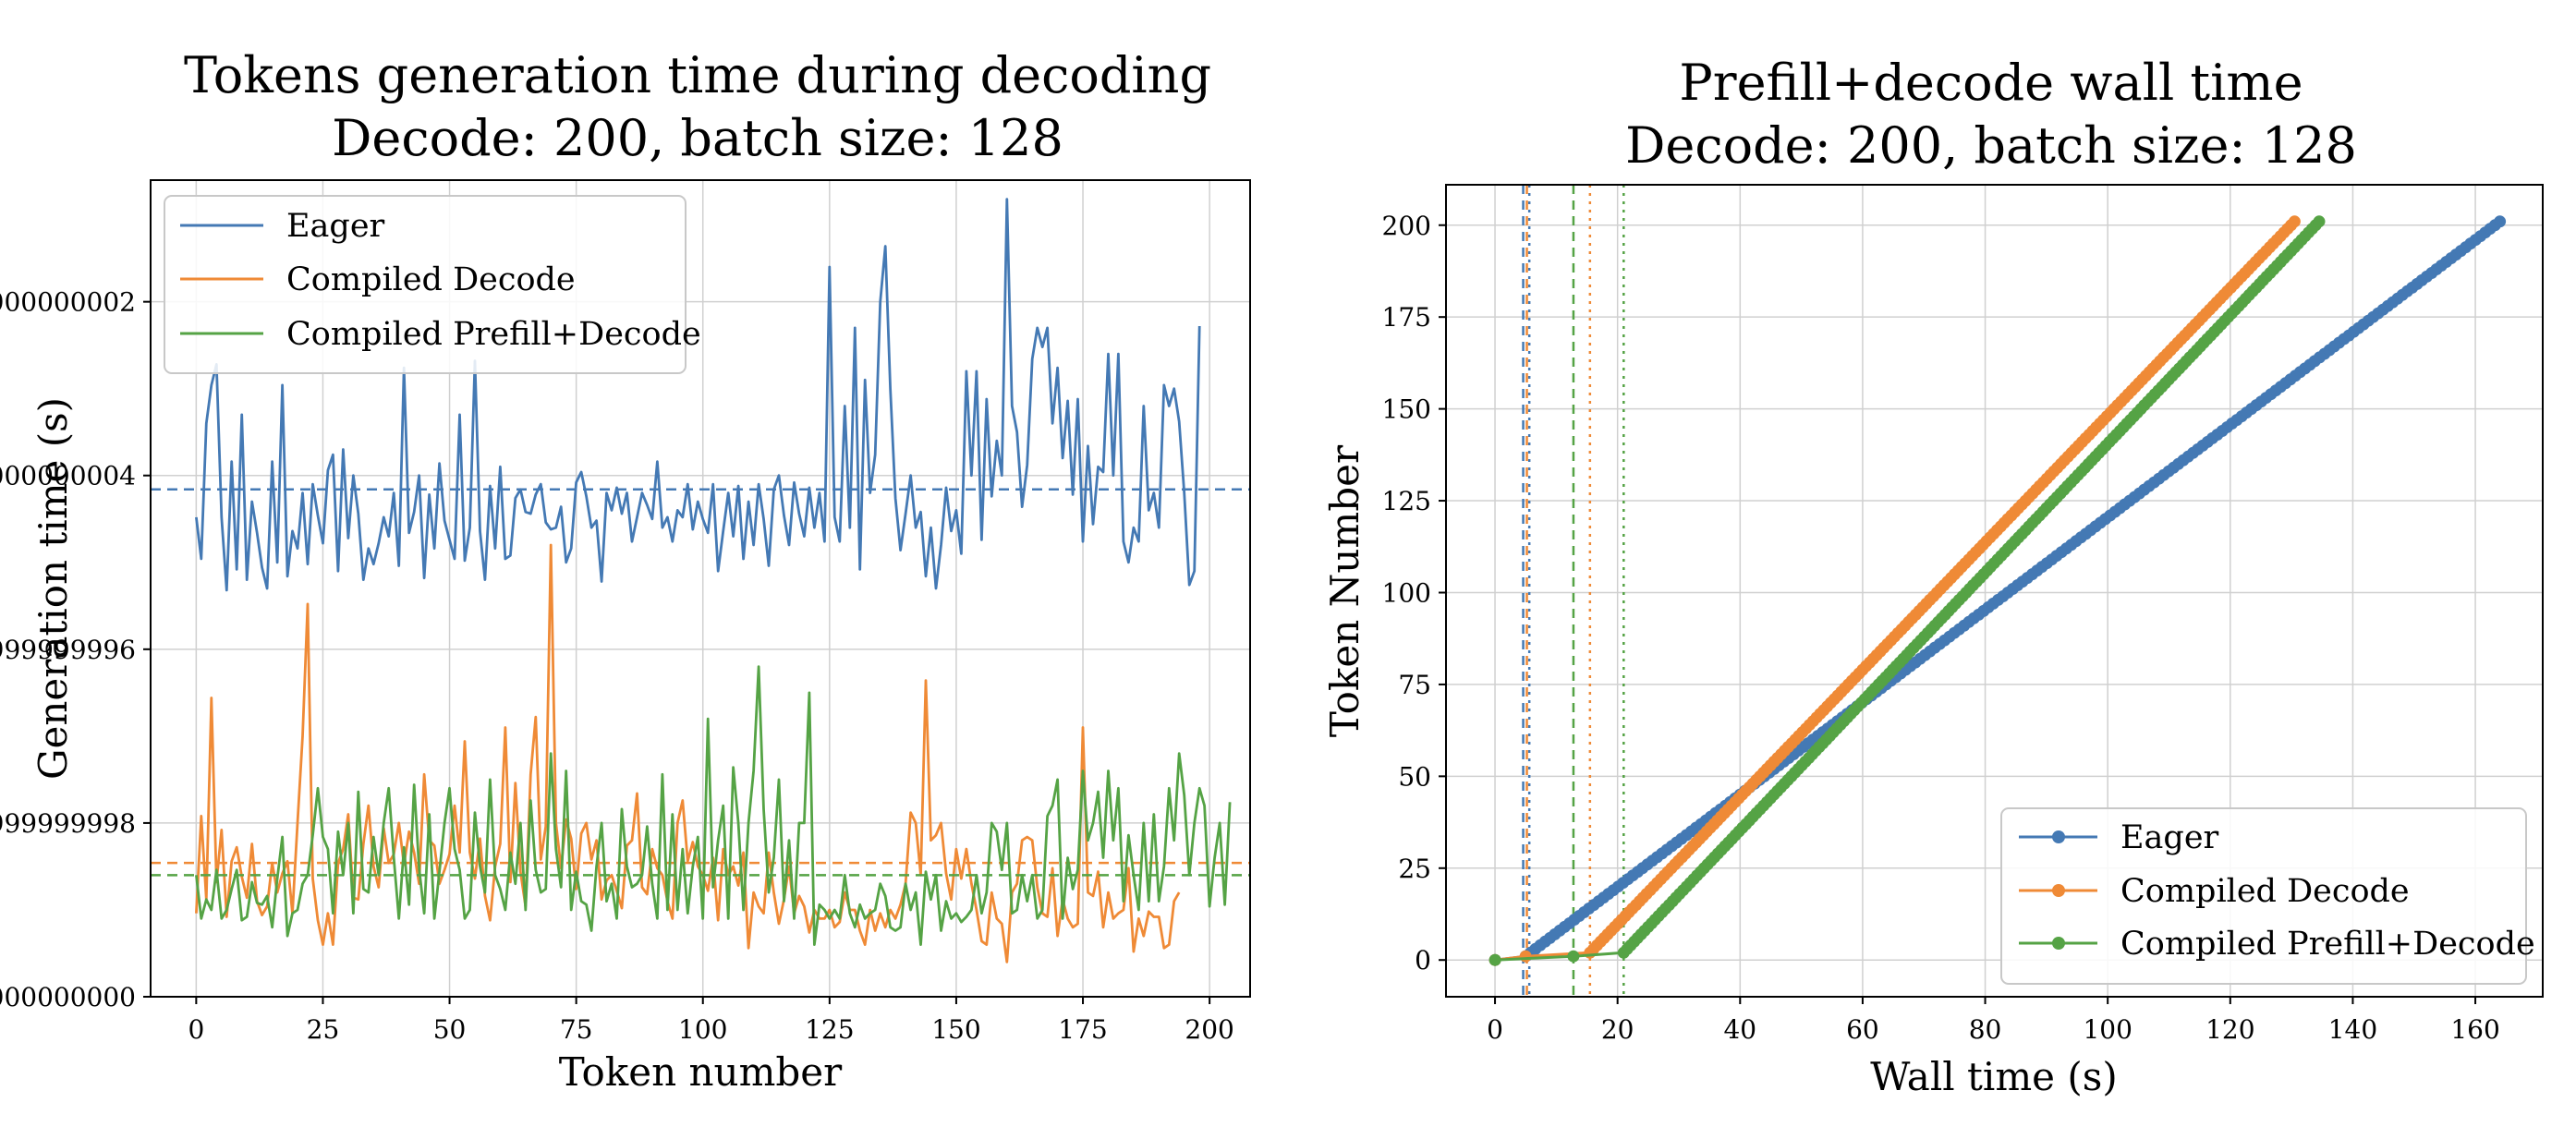 This screenshot has width=2576, height=1127. What do you see at coordinates (68, 650) in the screenshot?
I see `y-tick-label: 0.69999999999999996` at bounding box center [68, 650].